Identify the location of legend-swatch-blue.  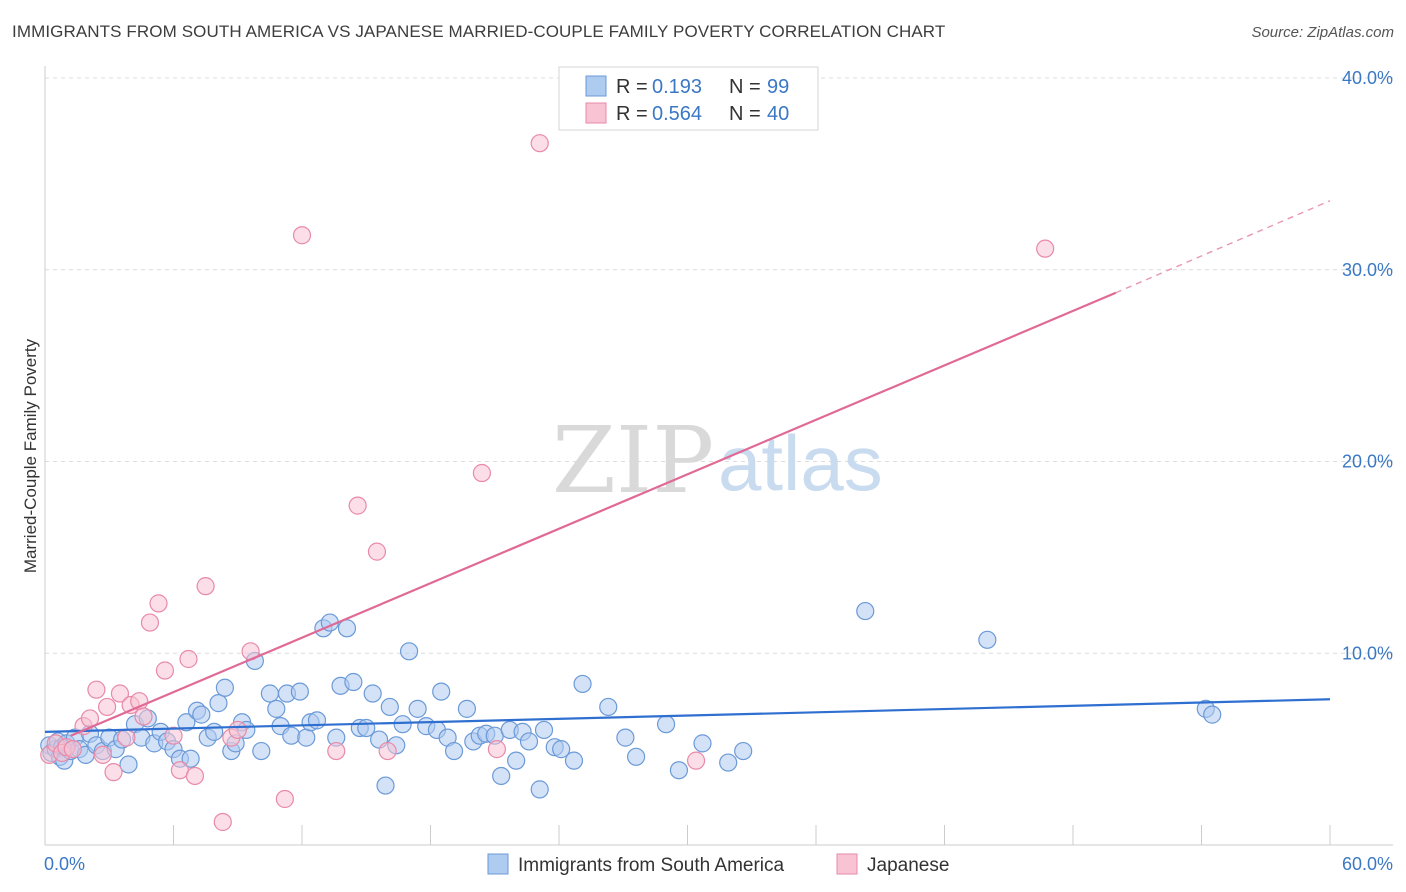
(596, 86).